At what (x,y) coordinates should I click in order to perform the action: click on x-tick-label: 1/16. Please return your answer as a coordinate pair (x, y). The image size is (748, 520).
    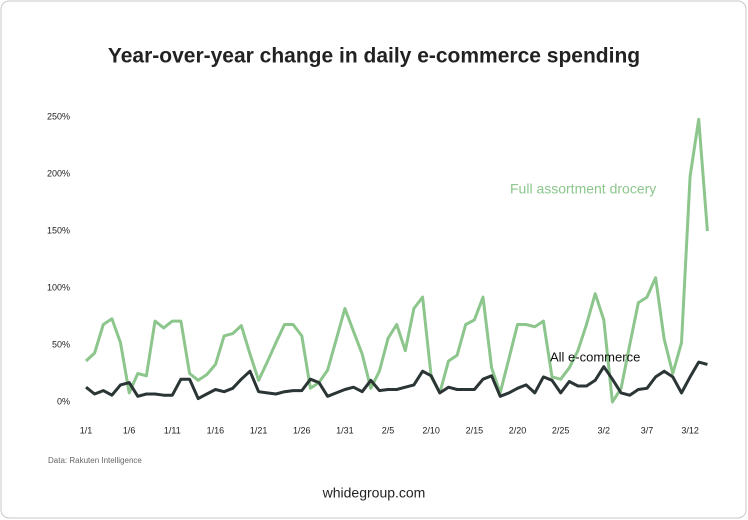
    Looking at the image, I should click on (216, 430).